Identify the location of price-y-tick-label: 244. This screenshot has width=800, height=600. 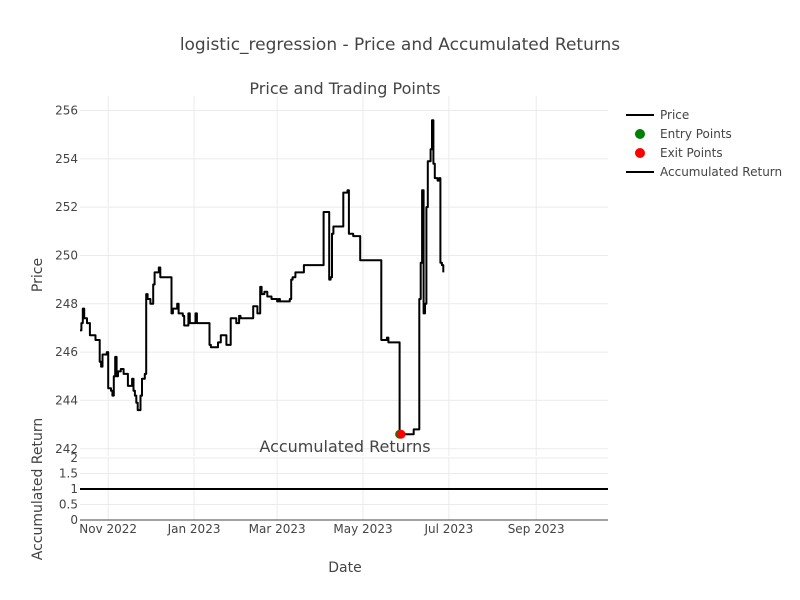
(66, 400).